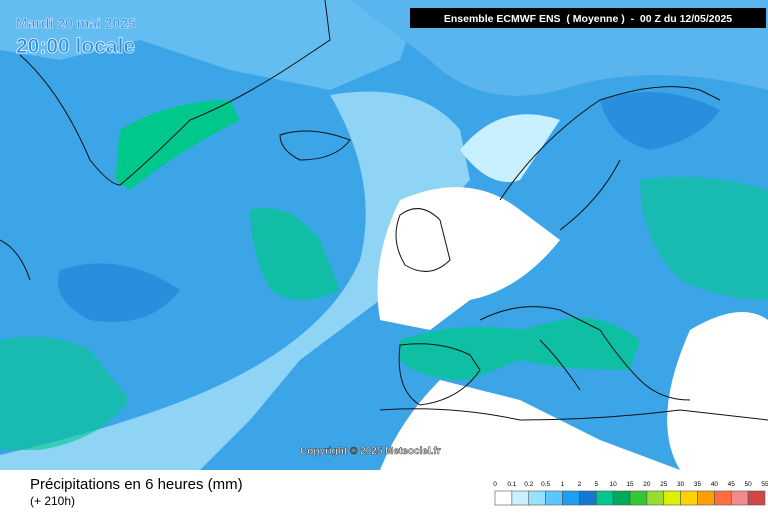 Image resolution: width=768 pixels, height=517 pixels. I want to click on legend: 0 0.1 0.2 0.5 1 2 5 10 15 20 25 30 35 40 45 50 55, so click(630, 493).